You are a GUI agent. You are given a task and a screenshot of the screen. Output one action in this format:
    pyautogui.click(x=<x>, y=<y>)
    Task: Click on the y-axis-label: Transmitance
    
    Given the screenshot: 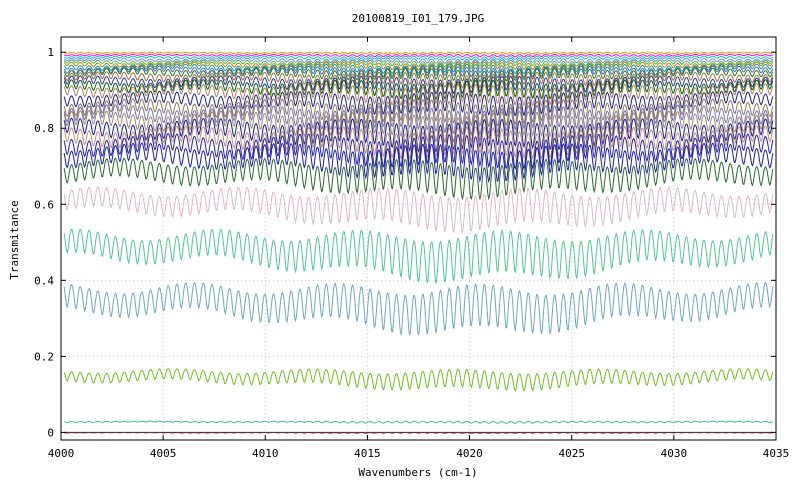 What is the action you would take?
    pyautogui.click(x=14, y=239)
    